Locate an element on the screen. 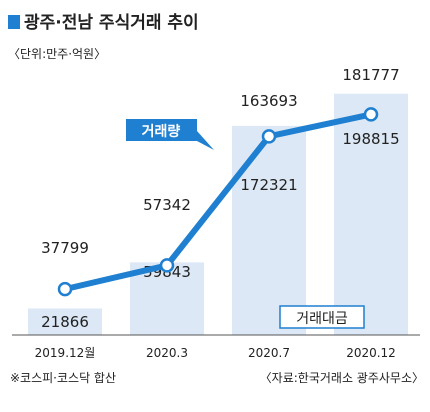  line-series-name: 거래량 is located at coordinates (161, 132).